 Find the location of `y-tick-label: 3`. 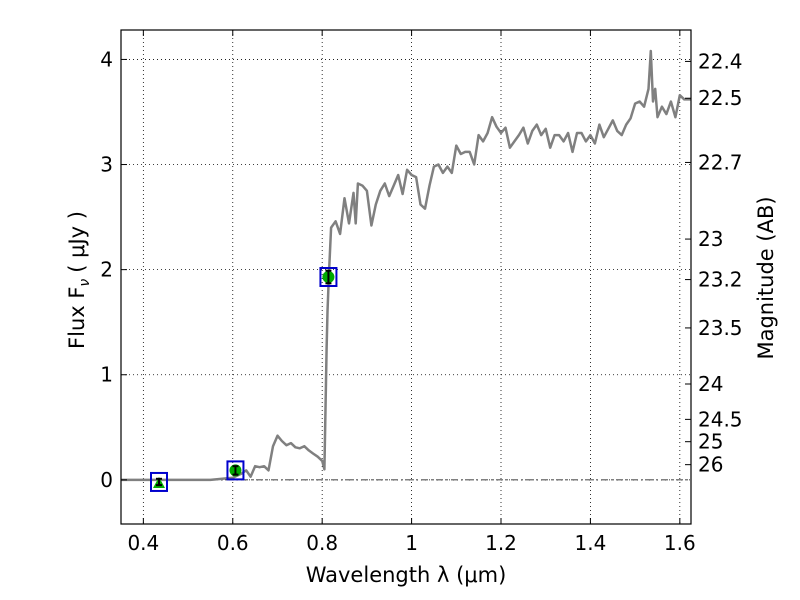

y-tick-label: 3 is located at coordinates (106, 165).